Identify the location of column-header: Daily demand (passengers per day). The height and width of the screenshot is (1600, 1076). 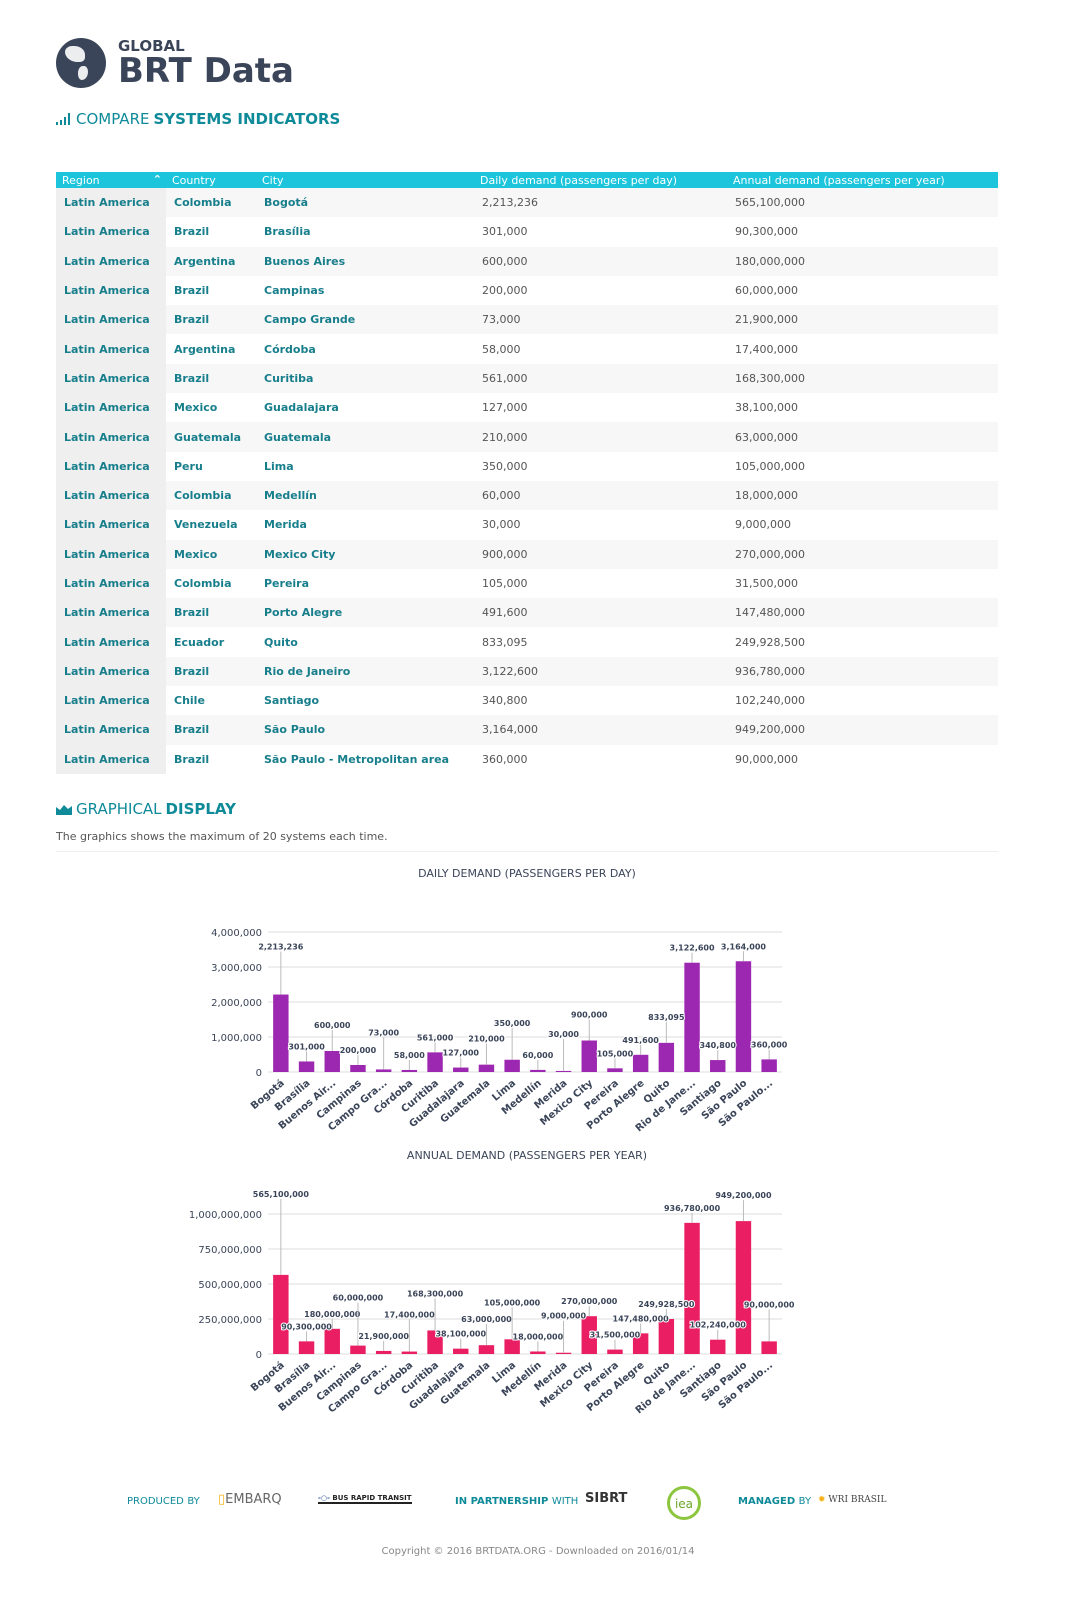
(600, 180).